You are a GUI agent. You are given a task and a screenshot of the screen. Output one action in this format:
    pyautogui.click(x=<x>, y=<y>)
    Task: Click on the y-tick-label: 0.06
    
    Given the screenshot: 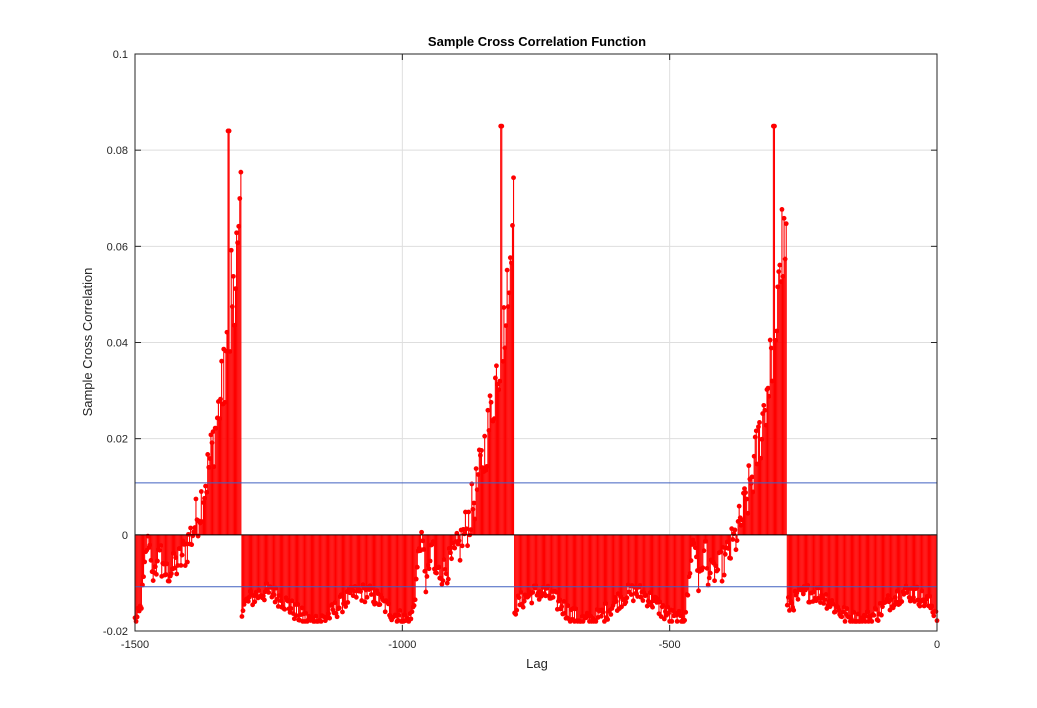 What is the action you would take?
    pyautogui.click(x=117, y=247)
    